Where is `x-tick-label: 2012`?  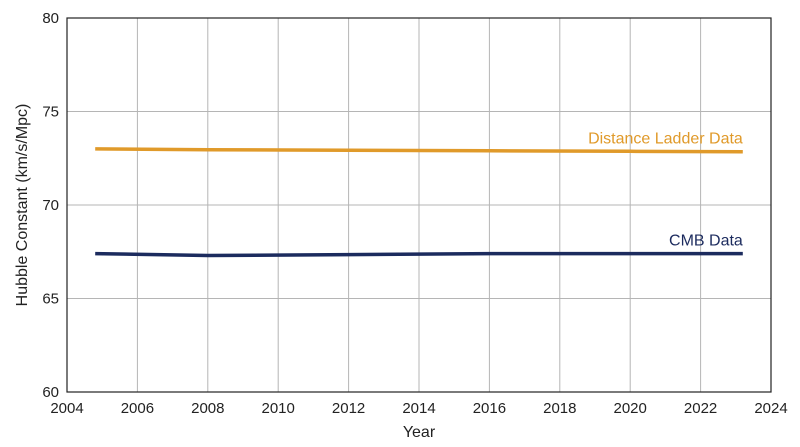
x-tick-label: 2012 is located at coordinates (348, 408).